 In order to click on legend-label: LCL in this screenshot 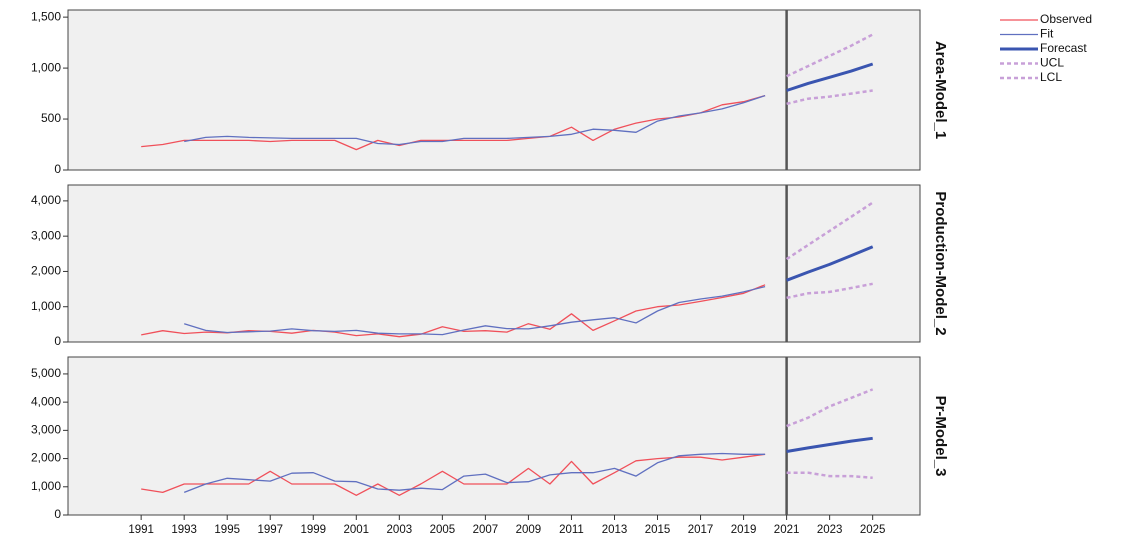, I will do `click(1051, 77)`.